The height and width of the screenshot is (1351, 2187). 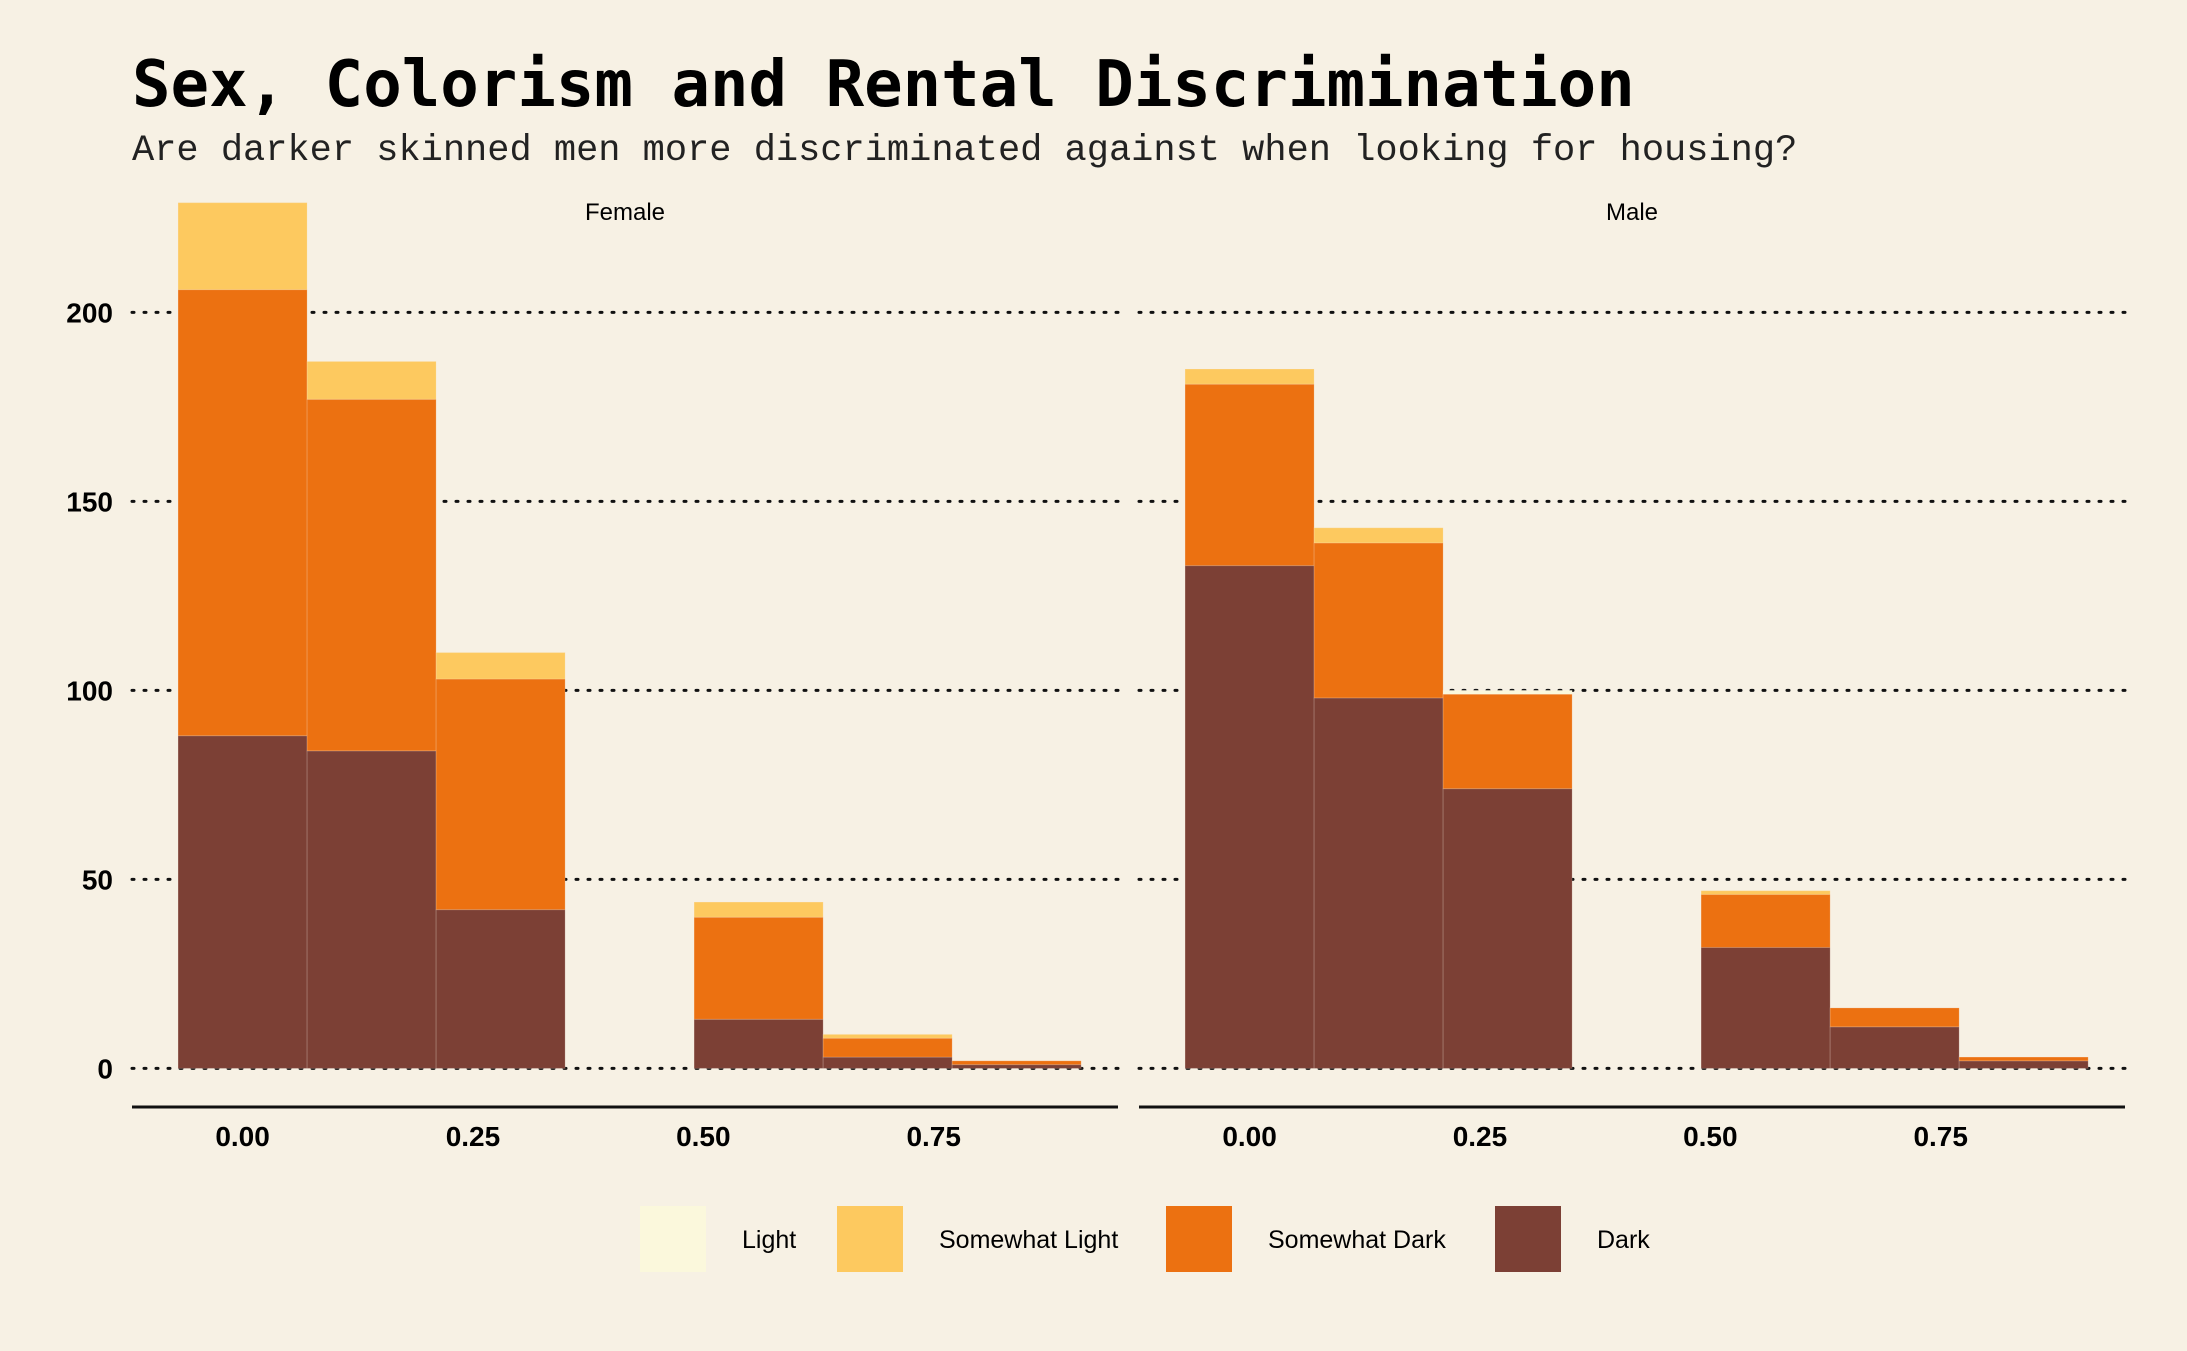 I want to click on facet-label: Female, so click(x=625, y=212).